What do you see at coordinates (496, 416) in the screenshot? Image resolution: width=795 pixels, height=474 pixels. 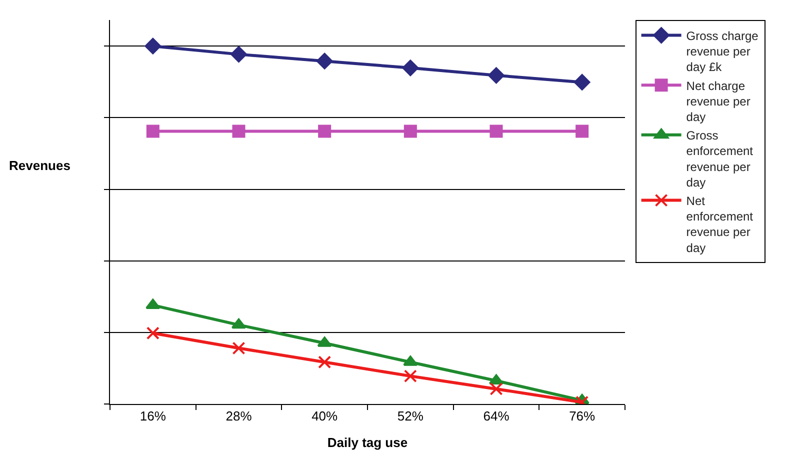 I see `x-tick-label: 64%` at bounding box center [496, 416].